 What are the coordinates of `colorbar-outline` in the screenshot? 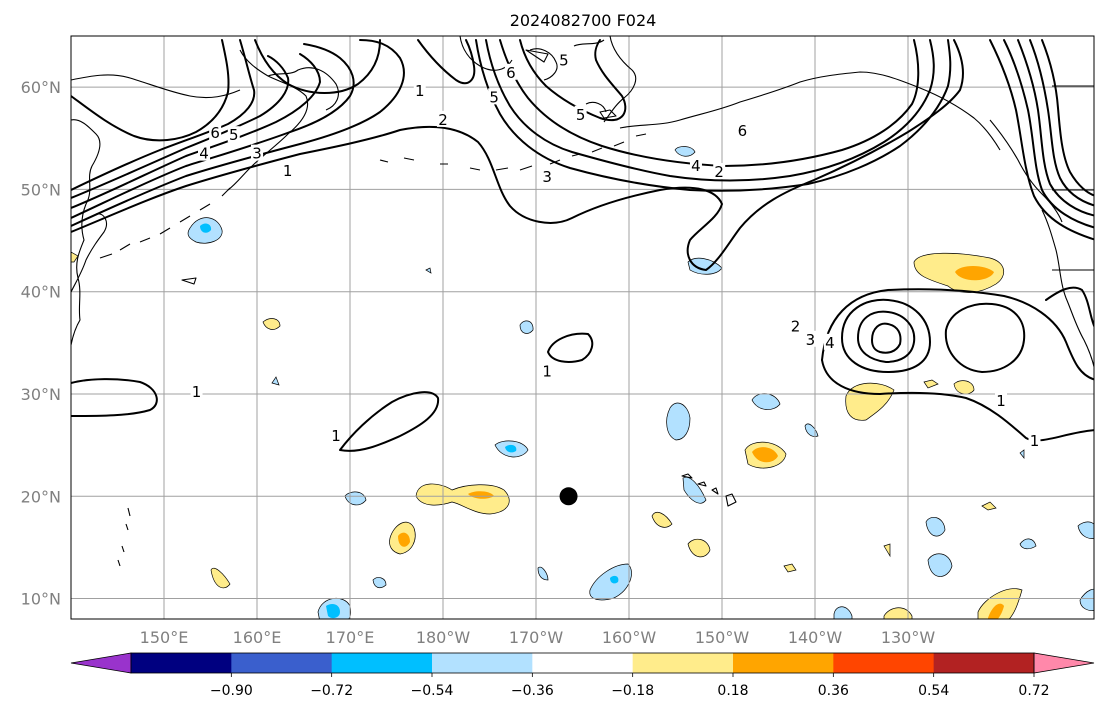 It's located at (582, 663).